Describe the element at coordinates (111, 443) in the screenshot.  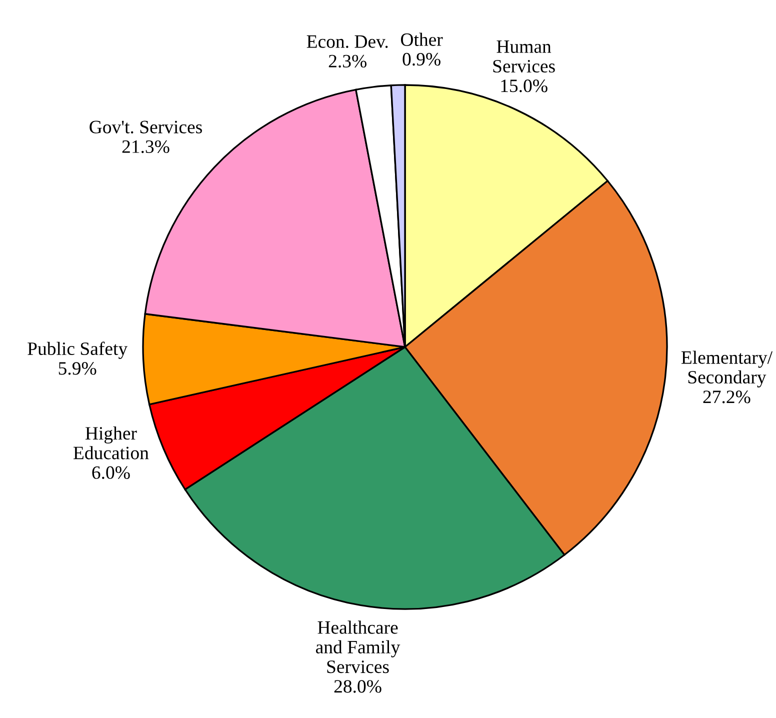
I see `slice-label: Higher Education` at that location.